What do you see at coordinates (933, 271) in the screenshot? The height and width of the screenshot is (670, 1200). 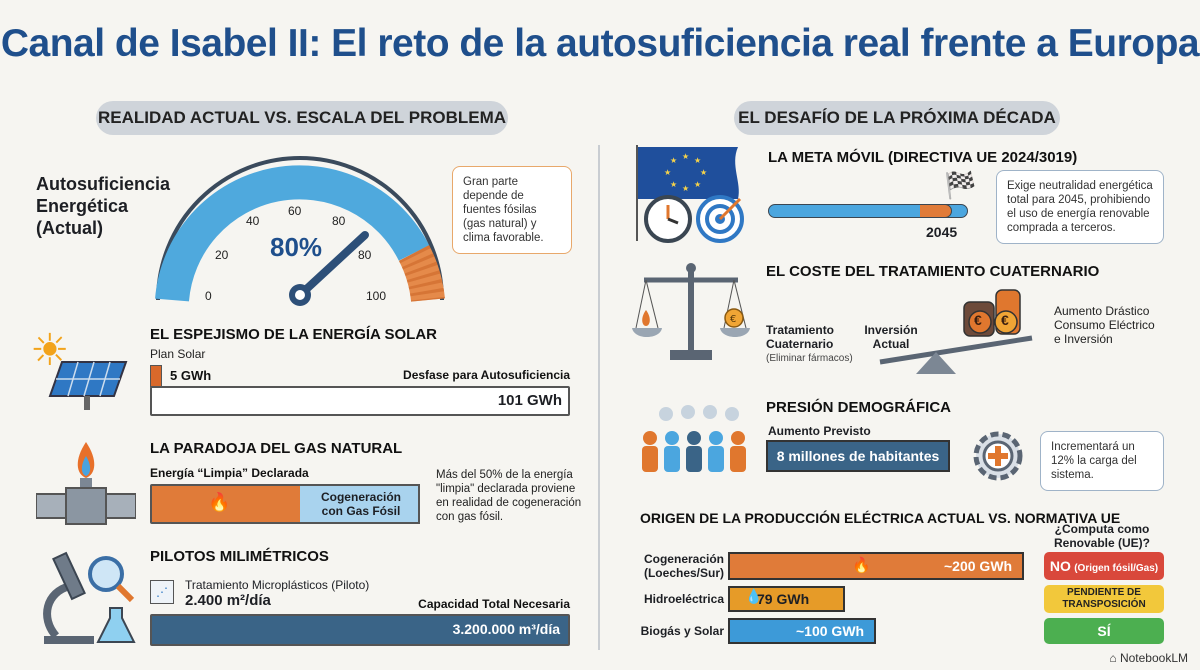 I see `cost-heading: EL COSTE DEL TRATAMIENTO CUATERNARIO` at bounding box center [933, 271].